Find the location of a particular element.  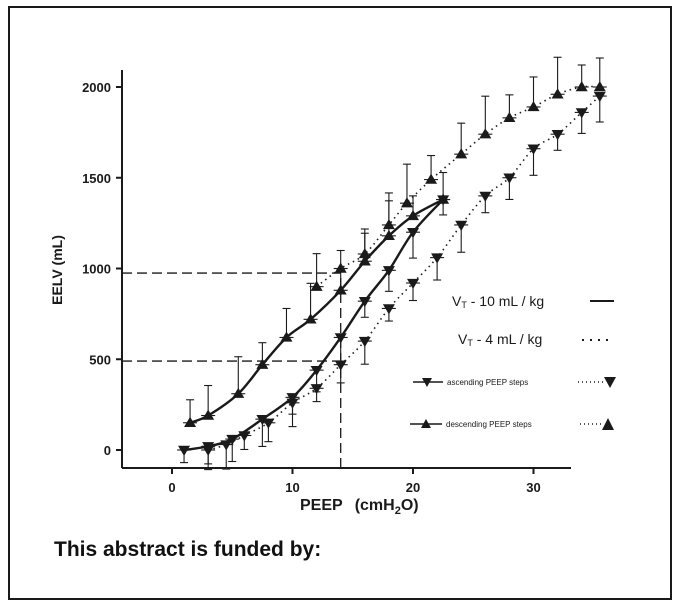

y-tick-label: 2000 is located at coordinates (96, 87).